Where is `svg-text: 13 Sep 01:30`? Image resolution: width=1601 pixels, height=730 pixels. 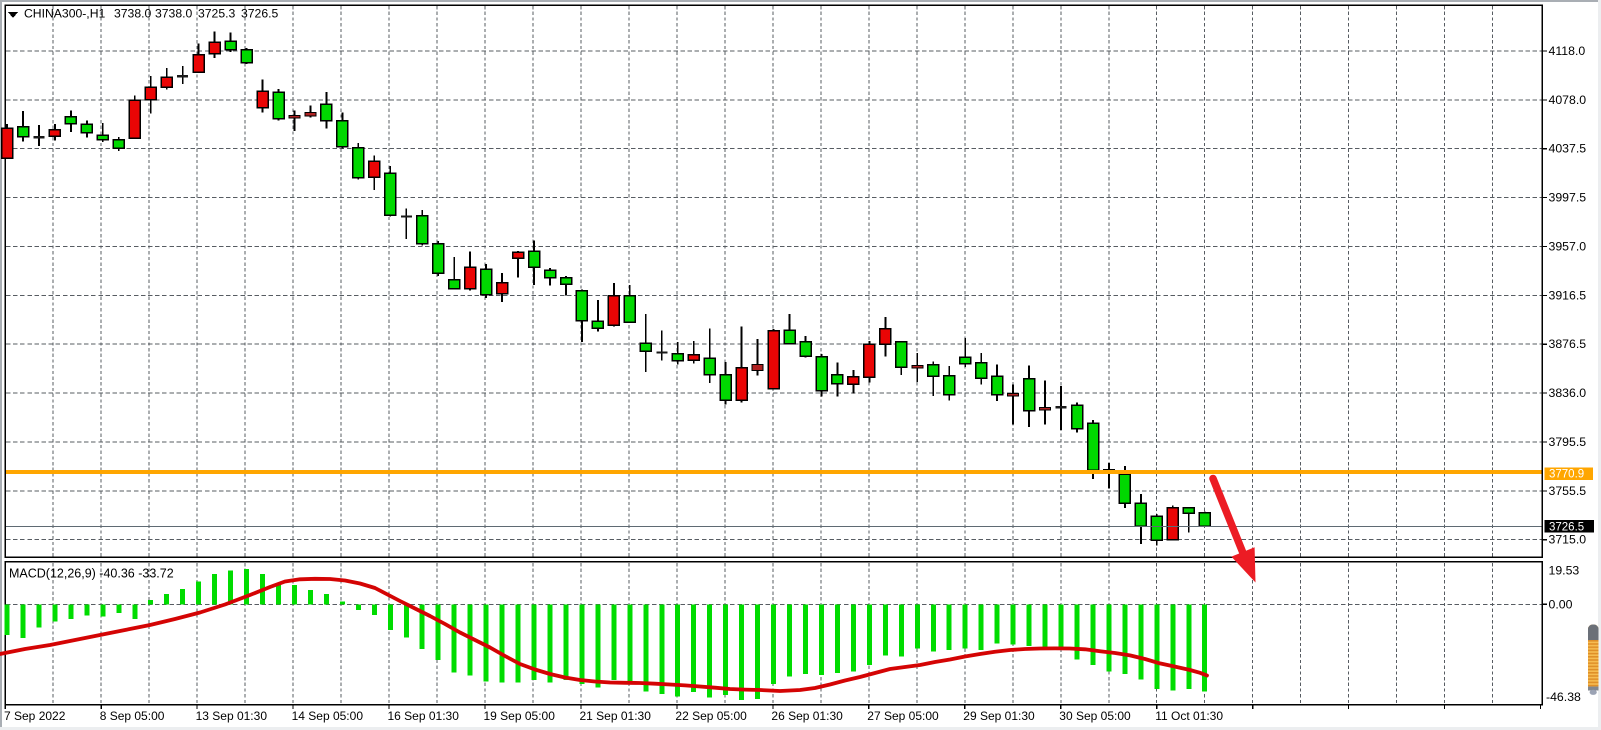
svg-text: 13 Sep 01:30 is located at coordinates (232, 716).